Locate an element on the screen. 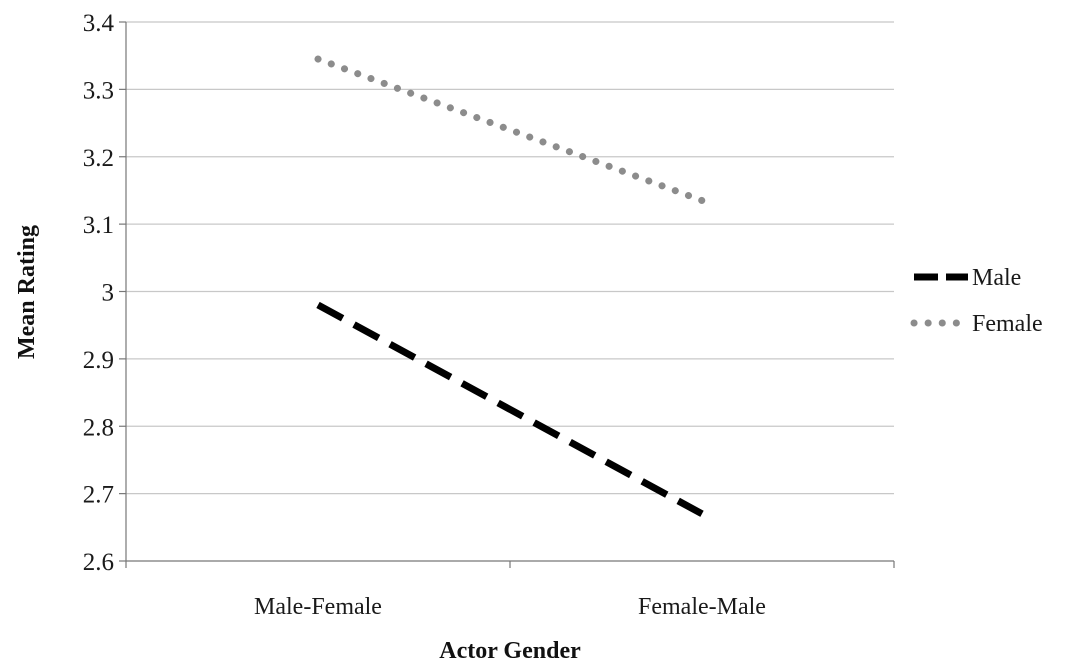 The height and width of the screenshot is (665, 1070). series-line-male is located at coordinates (510, 409).